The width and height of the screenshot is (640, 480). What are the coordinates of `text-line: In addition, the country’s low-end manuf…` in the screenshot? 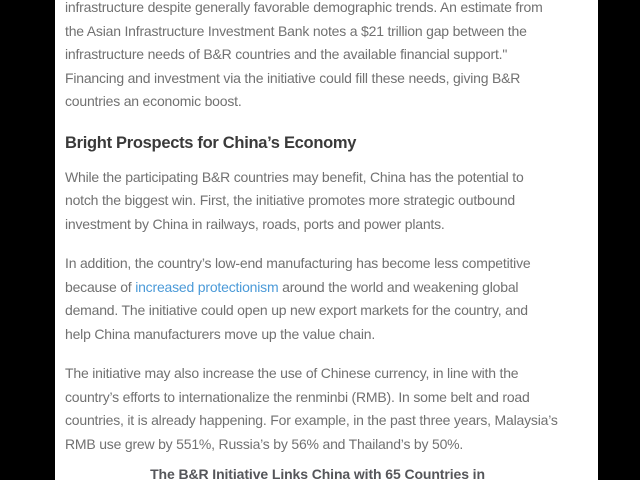 It's located at (298, 263).